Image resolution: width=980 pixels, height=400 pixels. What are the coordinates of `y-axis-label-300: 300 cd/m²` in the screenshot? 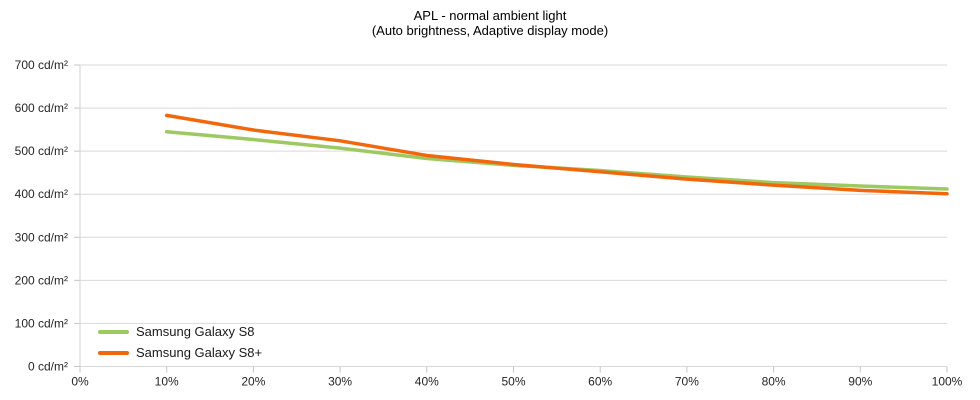 It's located at (41, 237).